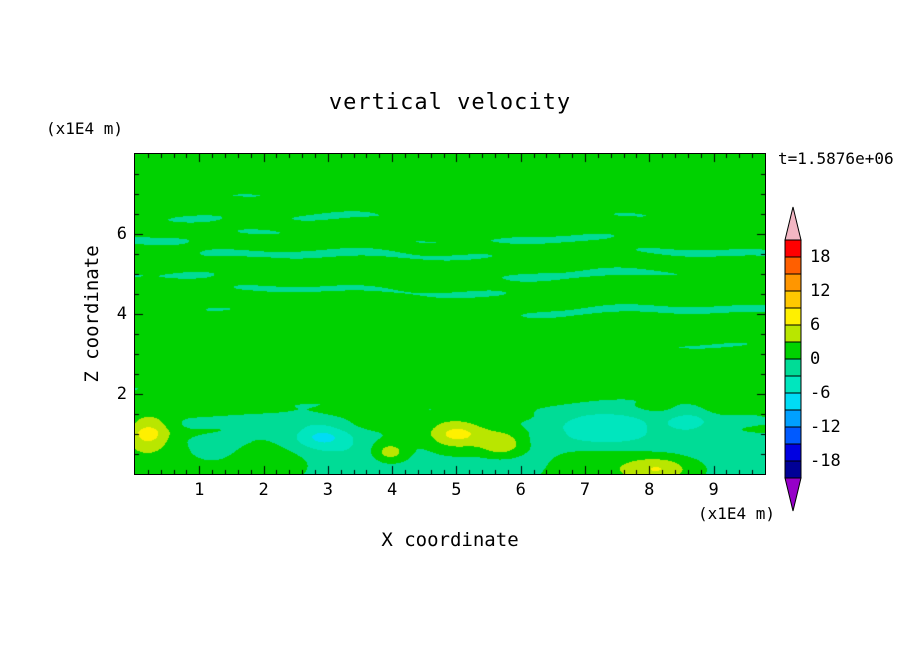 The image size is (904, 654). Describe the element at coordinates (820, 257) in the screenshot. I see `colorbar-tick-label: 18` at that location.